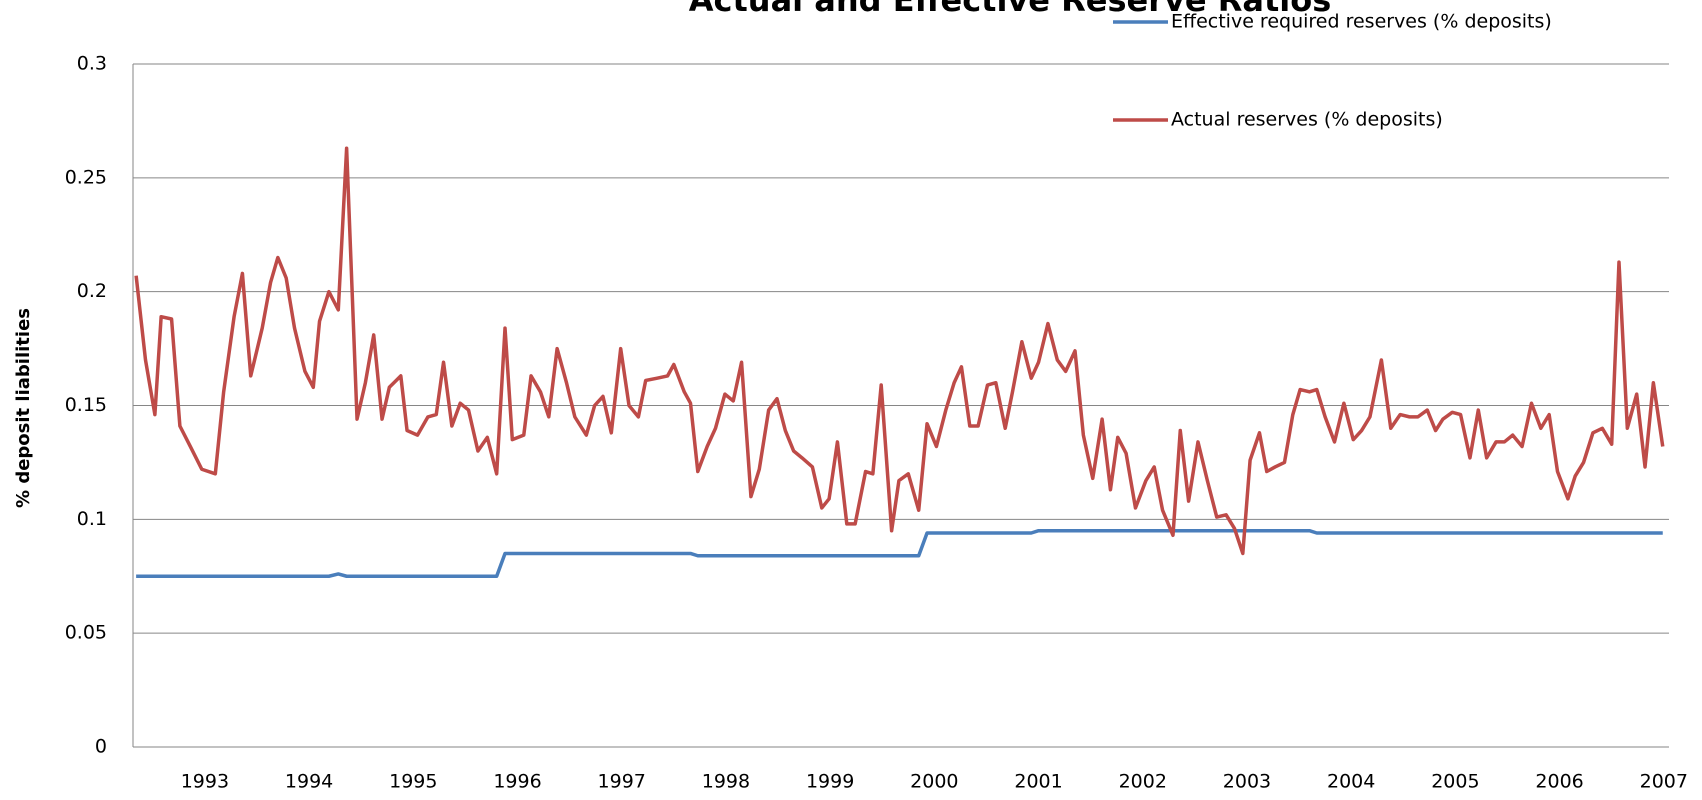 This screenshot has width=1702, height=800. I want to click on x-tick-label: 2007, so click(1664, 782).